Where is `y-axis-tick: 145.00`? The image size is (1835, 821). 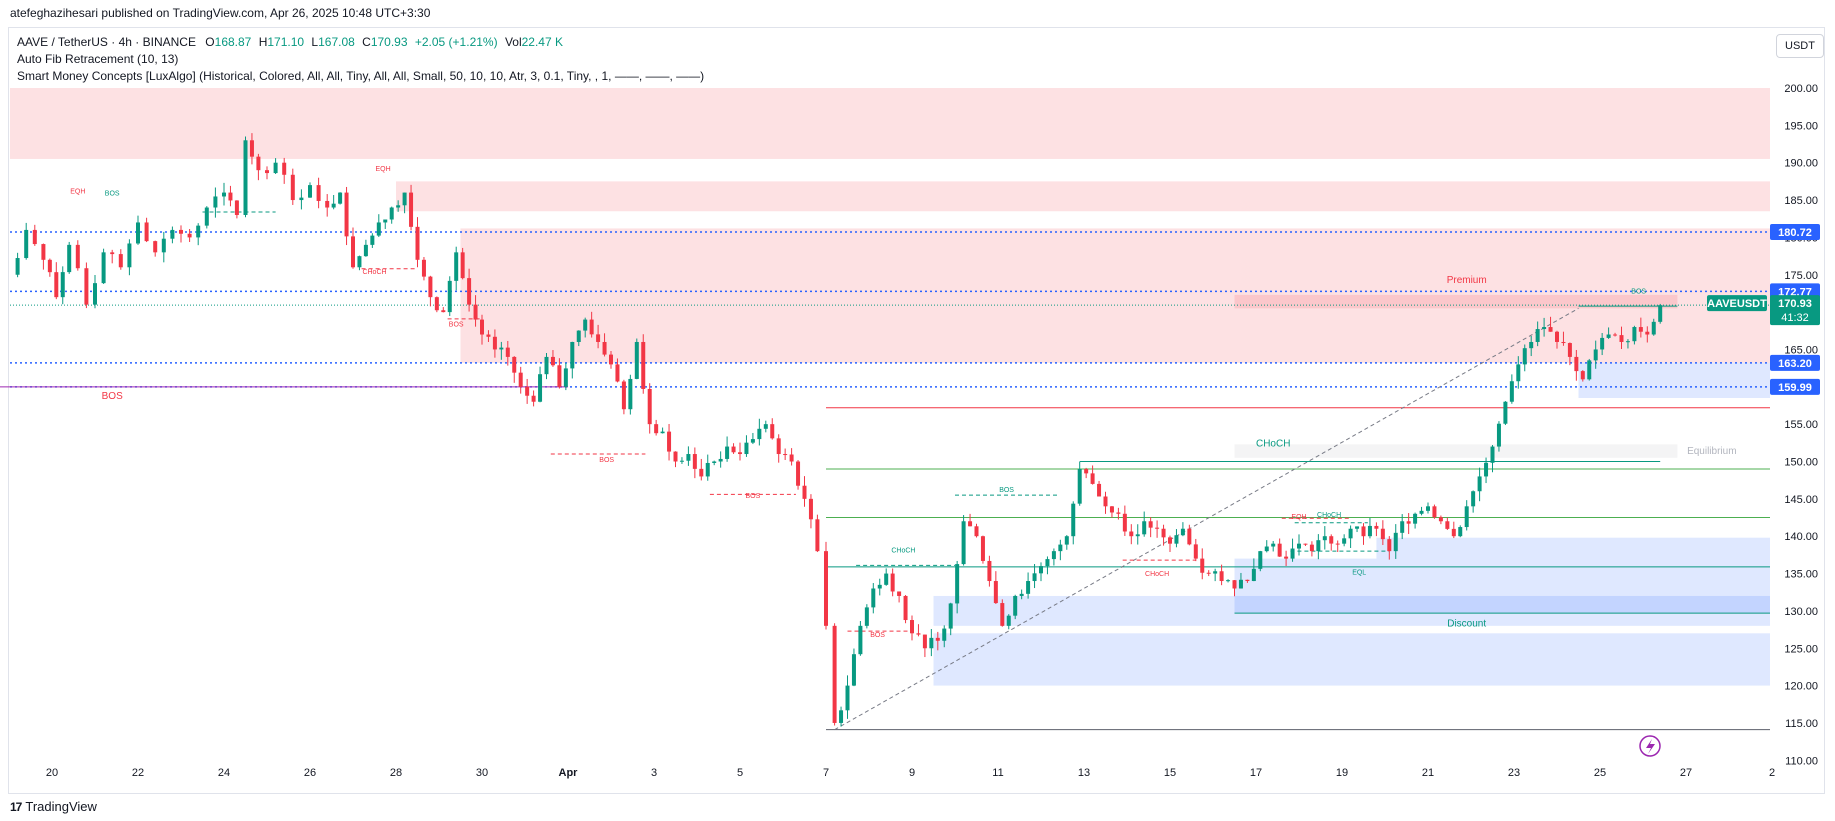 y-axis-tick: 145.00 is located at coordinates (1801, 500).